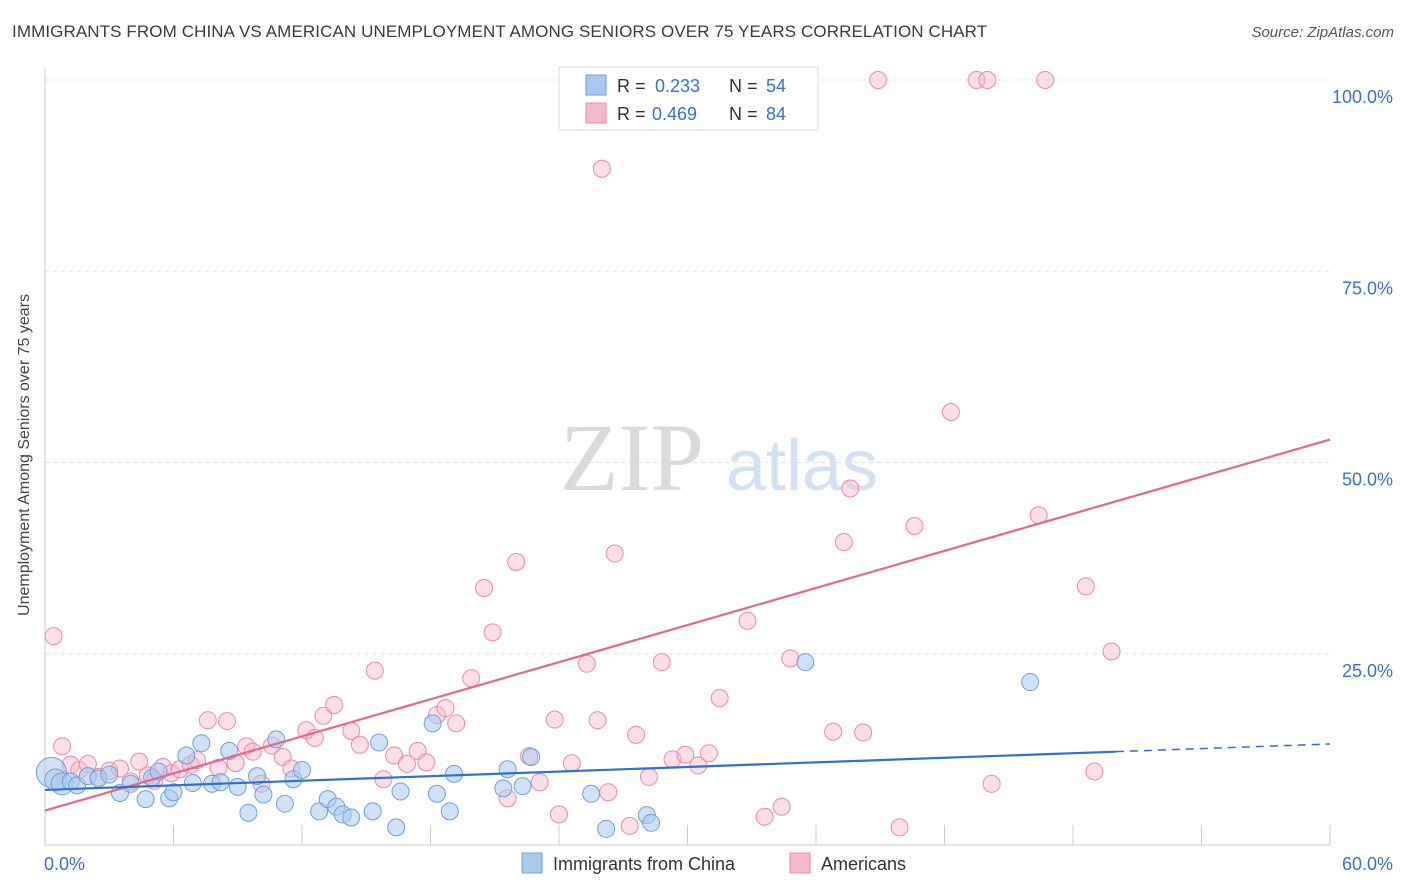 This screenshot has width=1406, height=892. Describe the element at coordinates (596, 85) in the screenshot. I see `stats-legend-china-swatch` at that location.